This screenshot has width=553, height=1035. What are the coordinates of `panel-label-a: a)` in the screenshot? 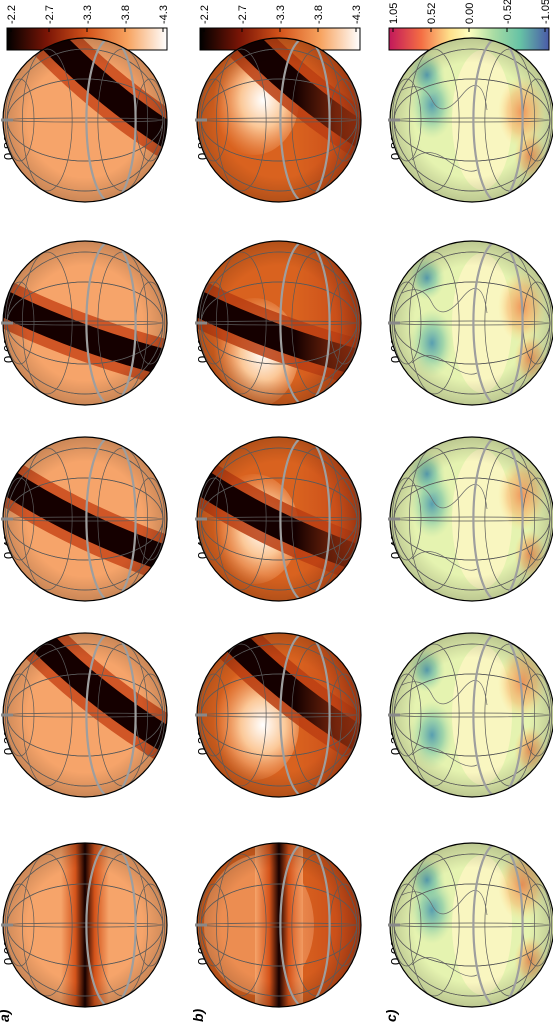 It's located at (6, 1015).